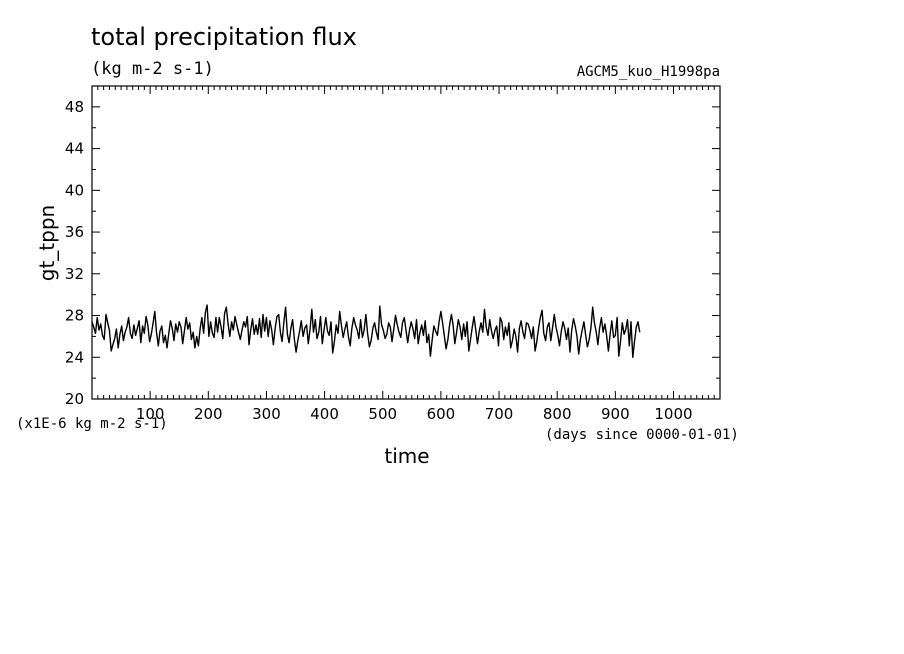 The image size is (904, 654). I want to click on y-tick-label: 48, so click(74, 107).